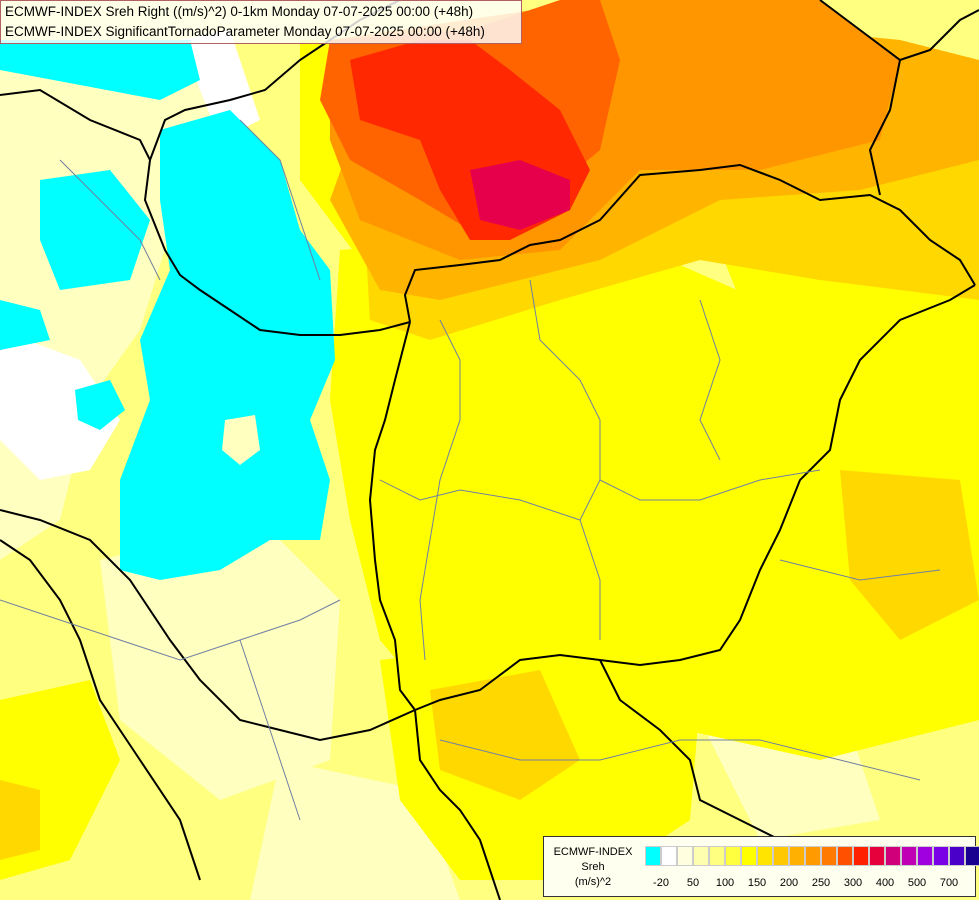 The height and width of the screenshot is (900, 979). What do you see at coordinates (899, 31) in the screenshot?
I see `border-ne` at bounding box center [899, 31].